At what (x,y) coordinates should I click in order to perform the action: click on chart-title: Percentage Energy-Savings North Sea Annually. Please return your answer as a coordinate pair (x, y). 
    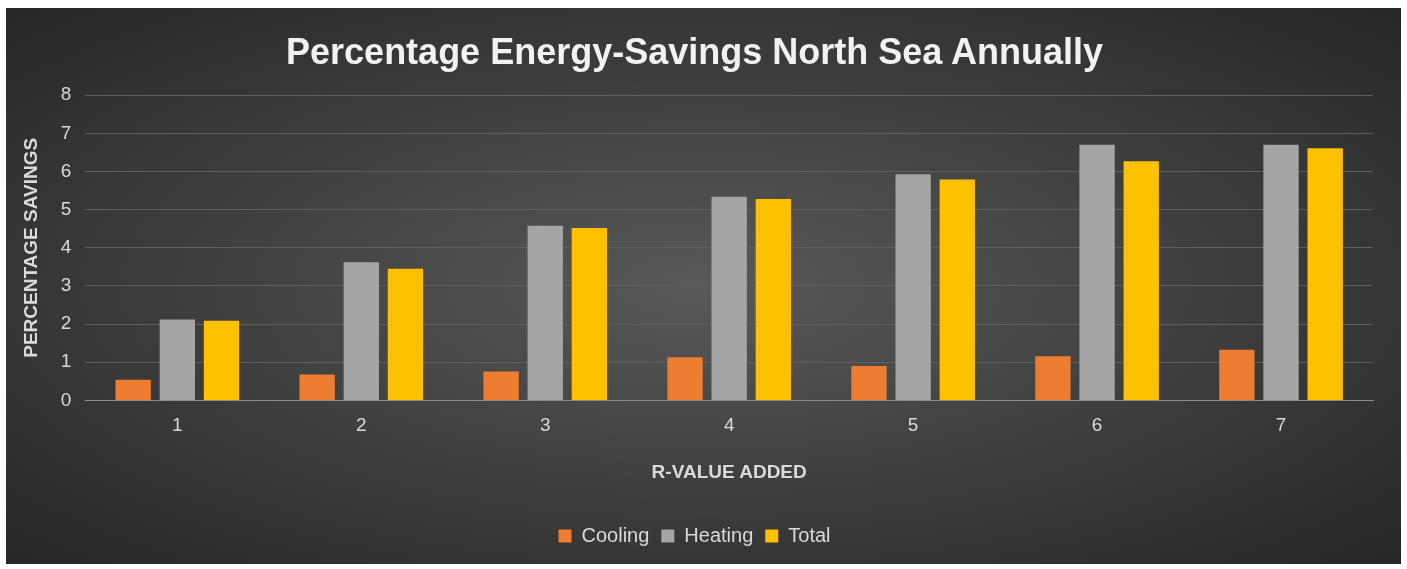
    Looking at the image, I should click on (694, 51).